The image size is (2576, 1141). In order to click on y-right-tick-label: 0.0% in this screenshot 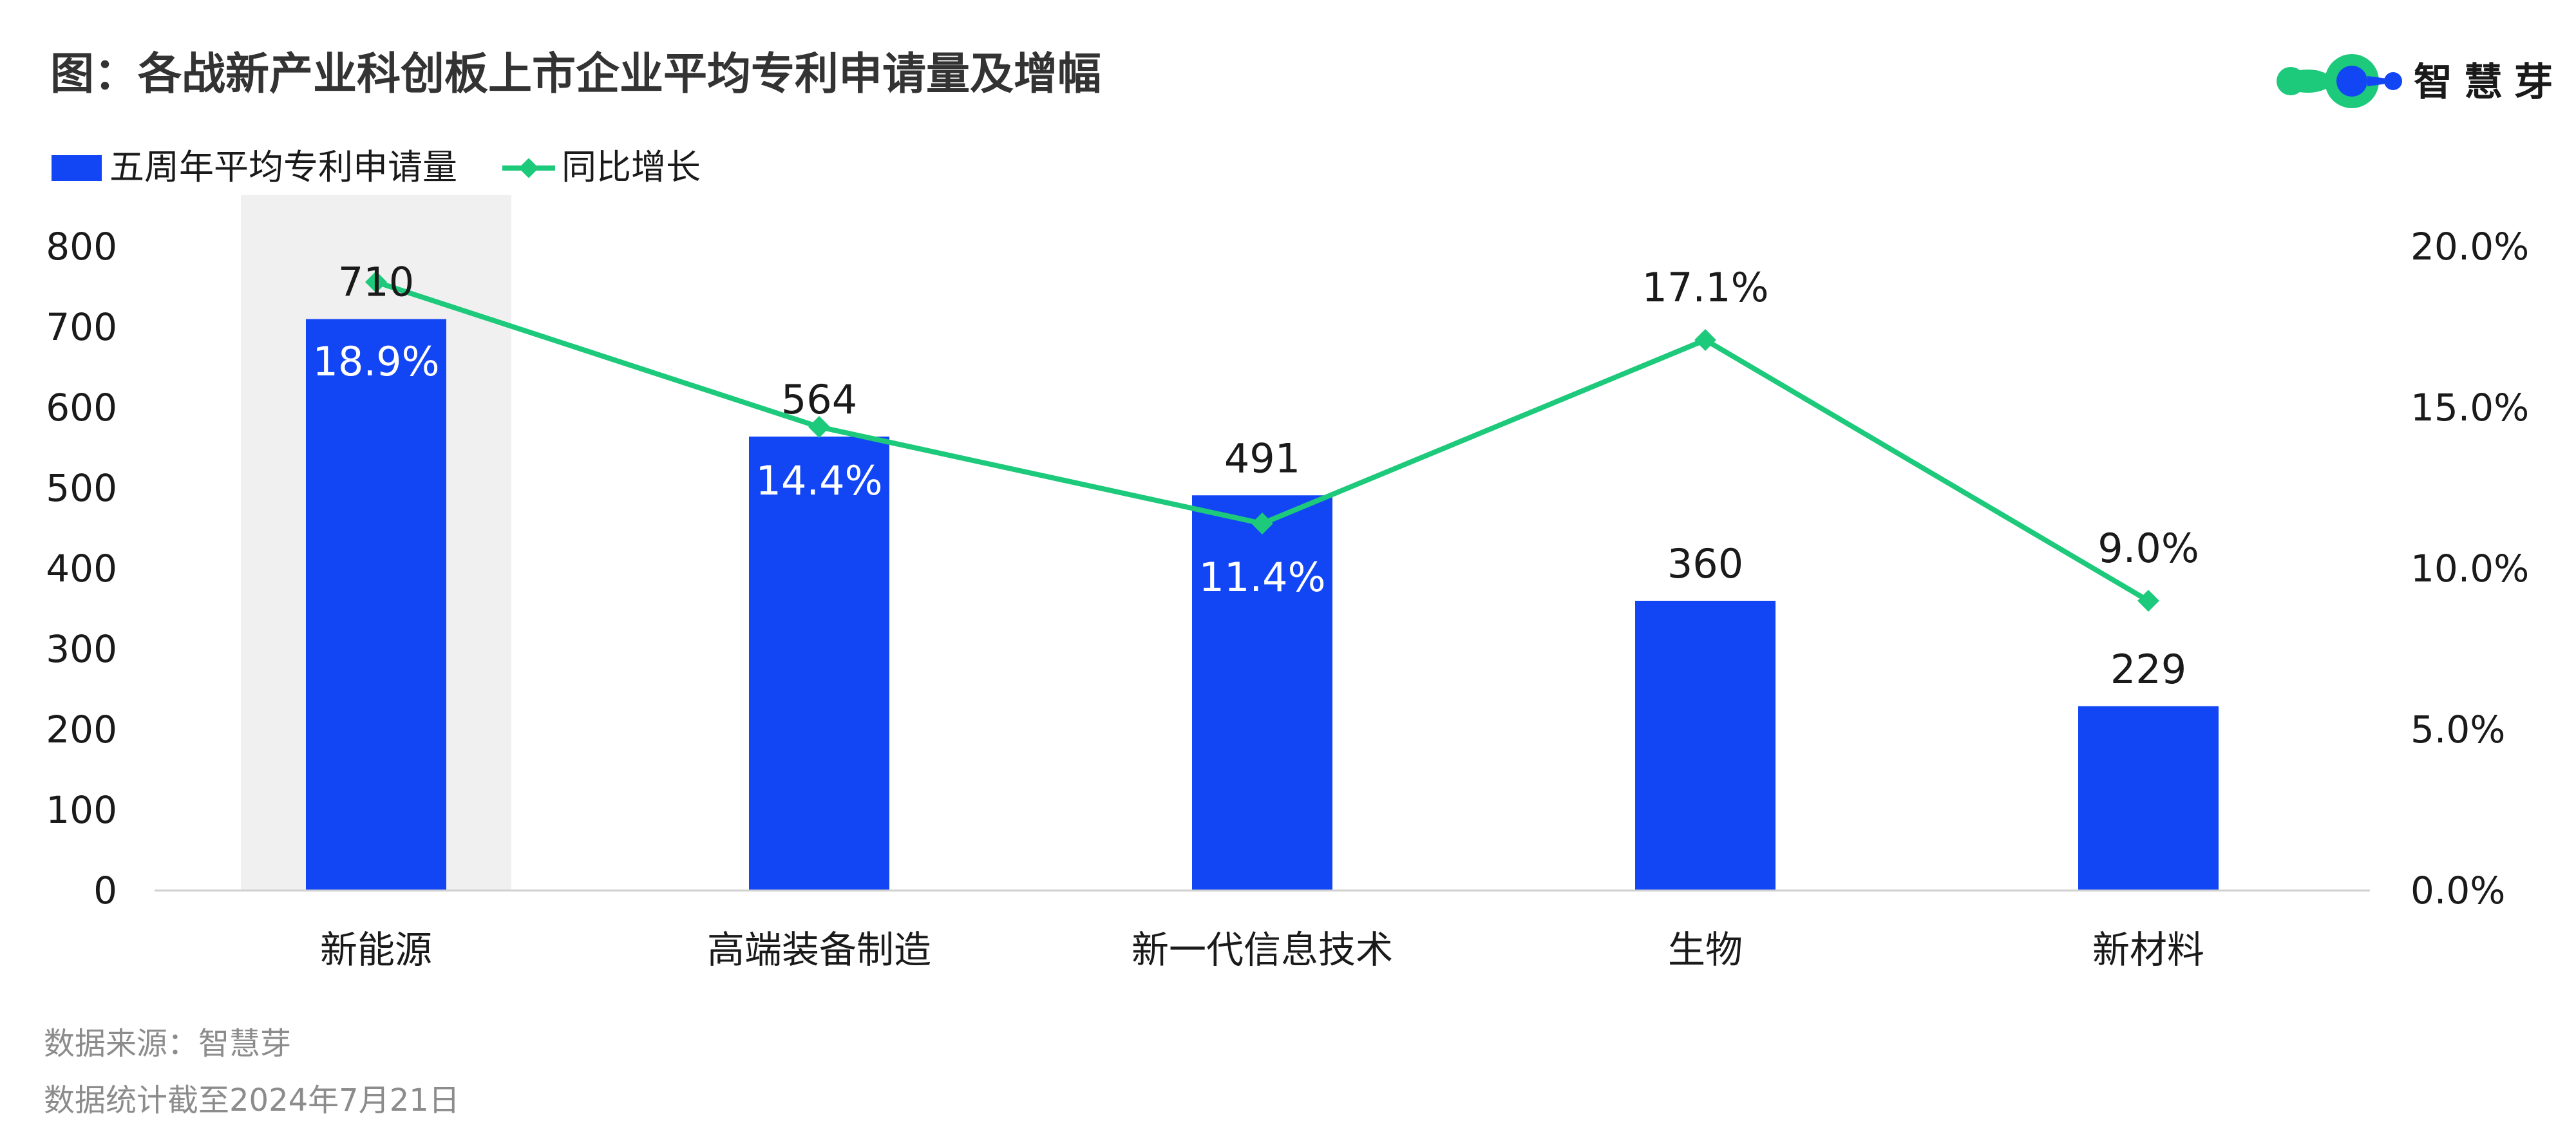, I will do `click(2458, 891)`.